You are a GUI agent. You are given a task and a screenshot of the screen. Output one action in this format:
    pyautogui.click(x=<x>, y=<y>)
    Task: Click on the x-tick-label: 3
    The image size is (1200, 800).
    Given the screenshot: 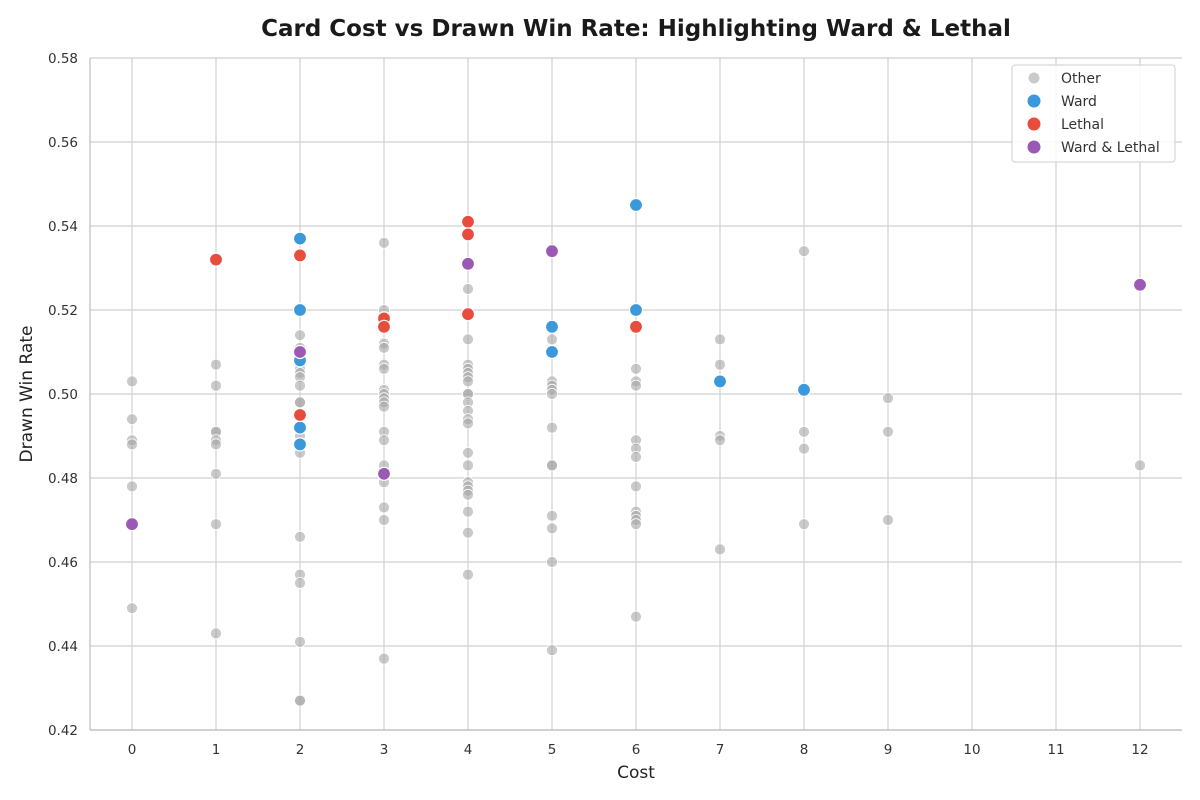 What is the action you would take?
    pyautogui.click(x=384, y=750)
    